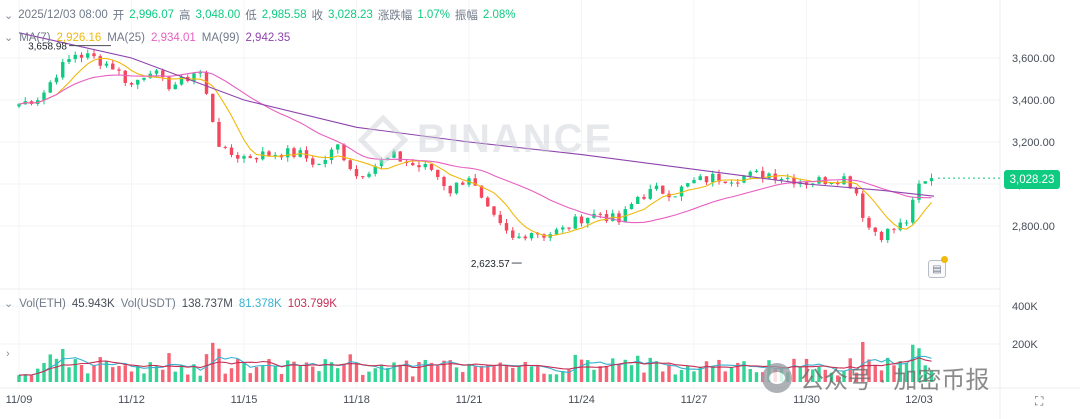  I want to click on ma7-value: 2,926.16, so click(79, 37).